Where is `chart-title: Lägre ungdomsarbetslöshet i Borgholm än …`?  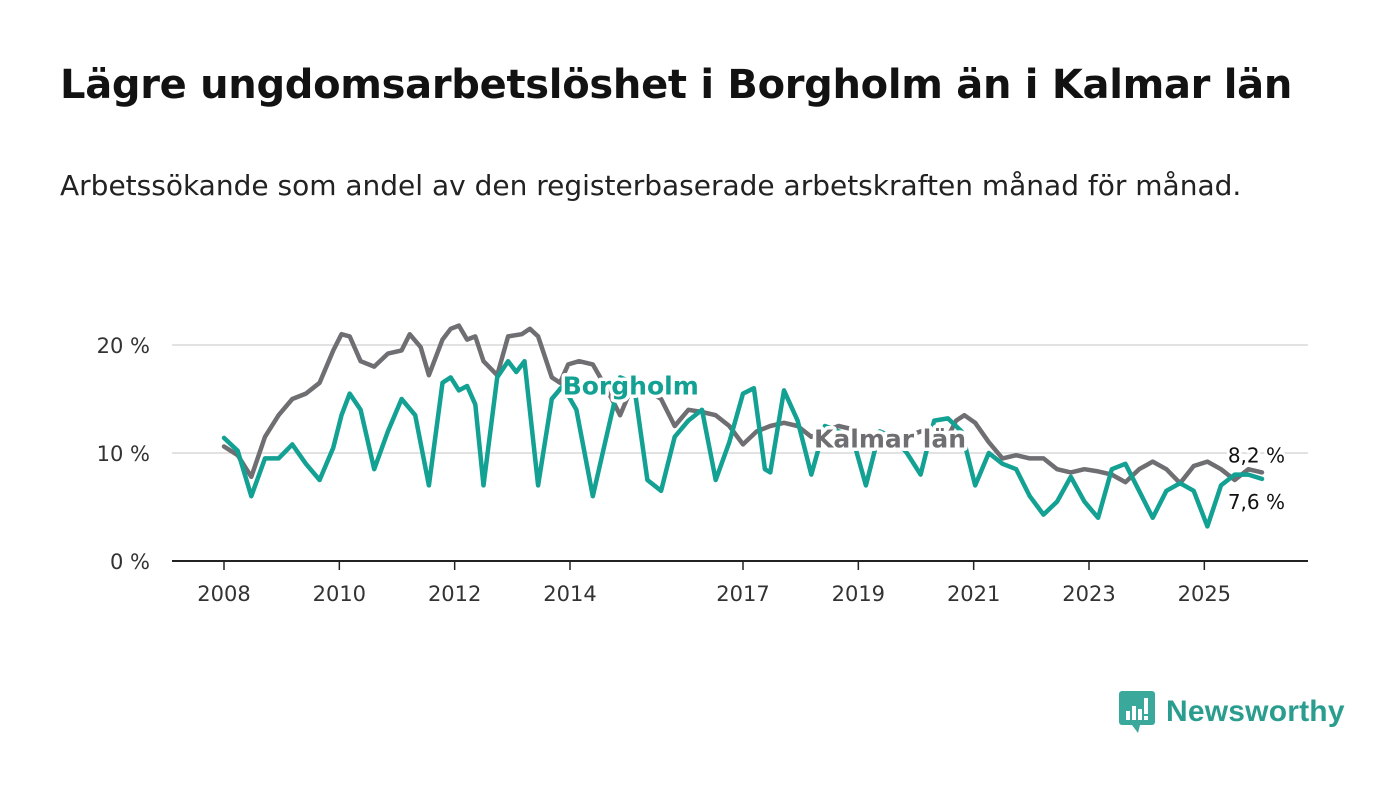
chart-title: Lägre ungdomsarbetslöshet i Borgholm än … is located at coordinates (676, 85).